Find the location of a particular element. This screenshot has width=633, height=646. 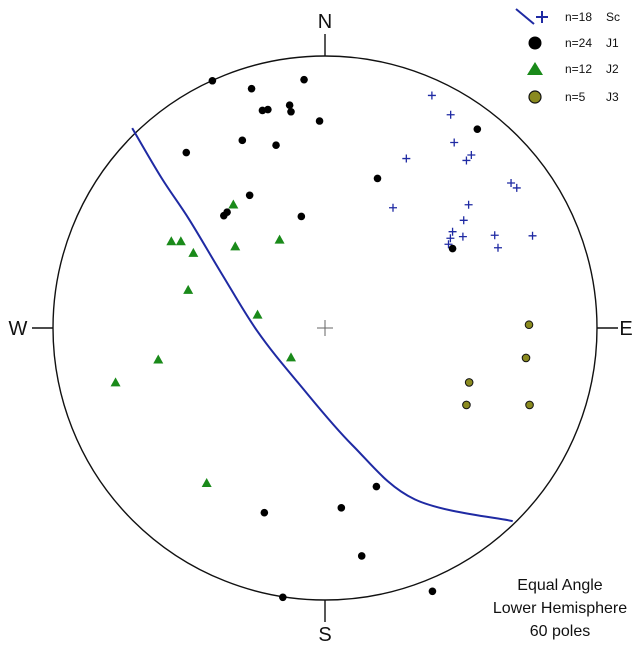

legend-j2-triangle-icon is located at coordinates (535, 68).